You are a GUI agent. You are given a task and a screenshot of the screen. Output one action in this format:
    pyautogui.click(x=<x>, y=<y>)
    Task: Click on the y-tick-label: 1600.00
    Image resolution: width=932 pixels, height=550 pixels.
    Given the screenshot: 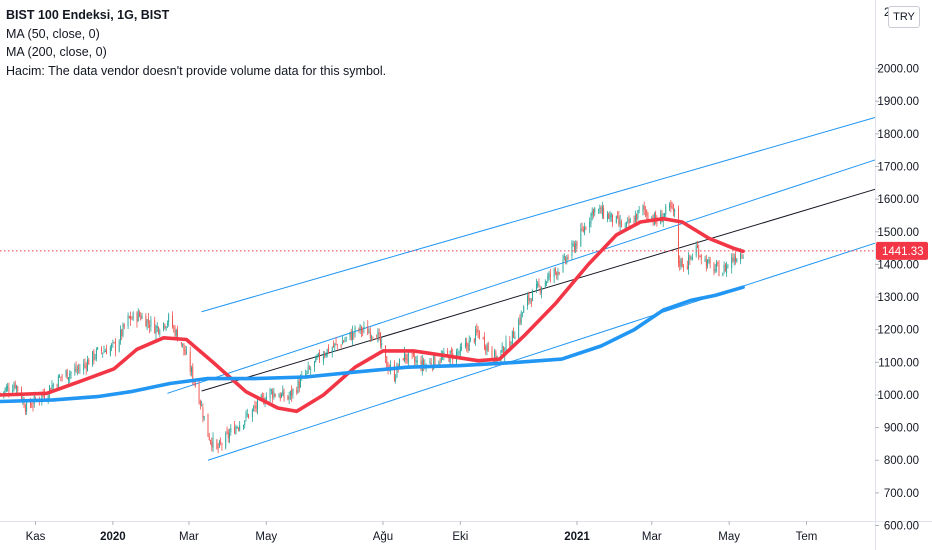 What is the action you would take?
    pyautogui.click(x=898, y=200)
    